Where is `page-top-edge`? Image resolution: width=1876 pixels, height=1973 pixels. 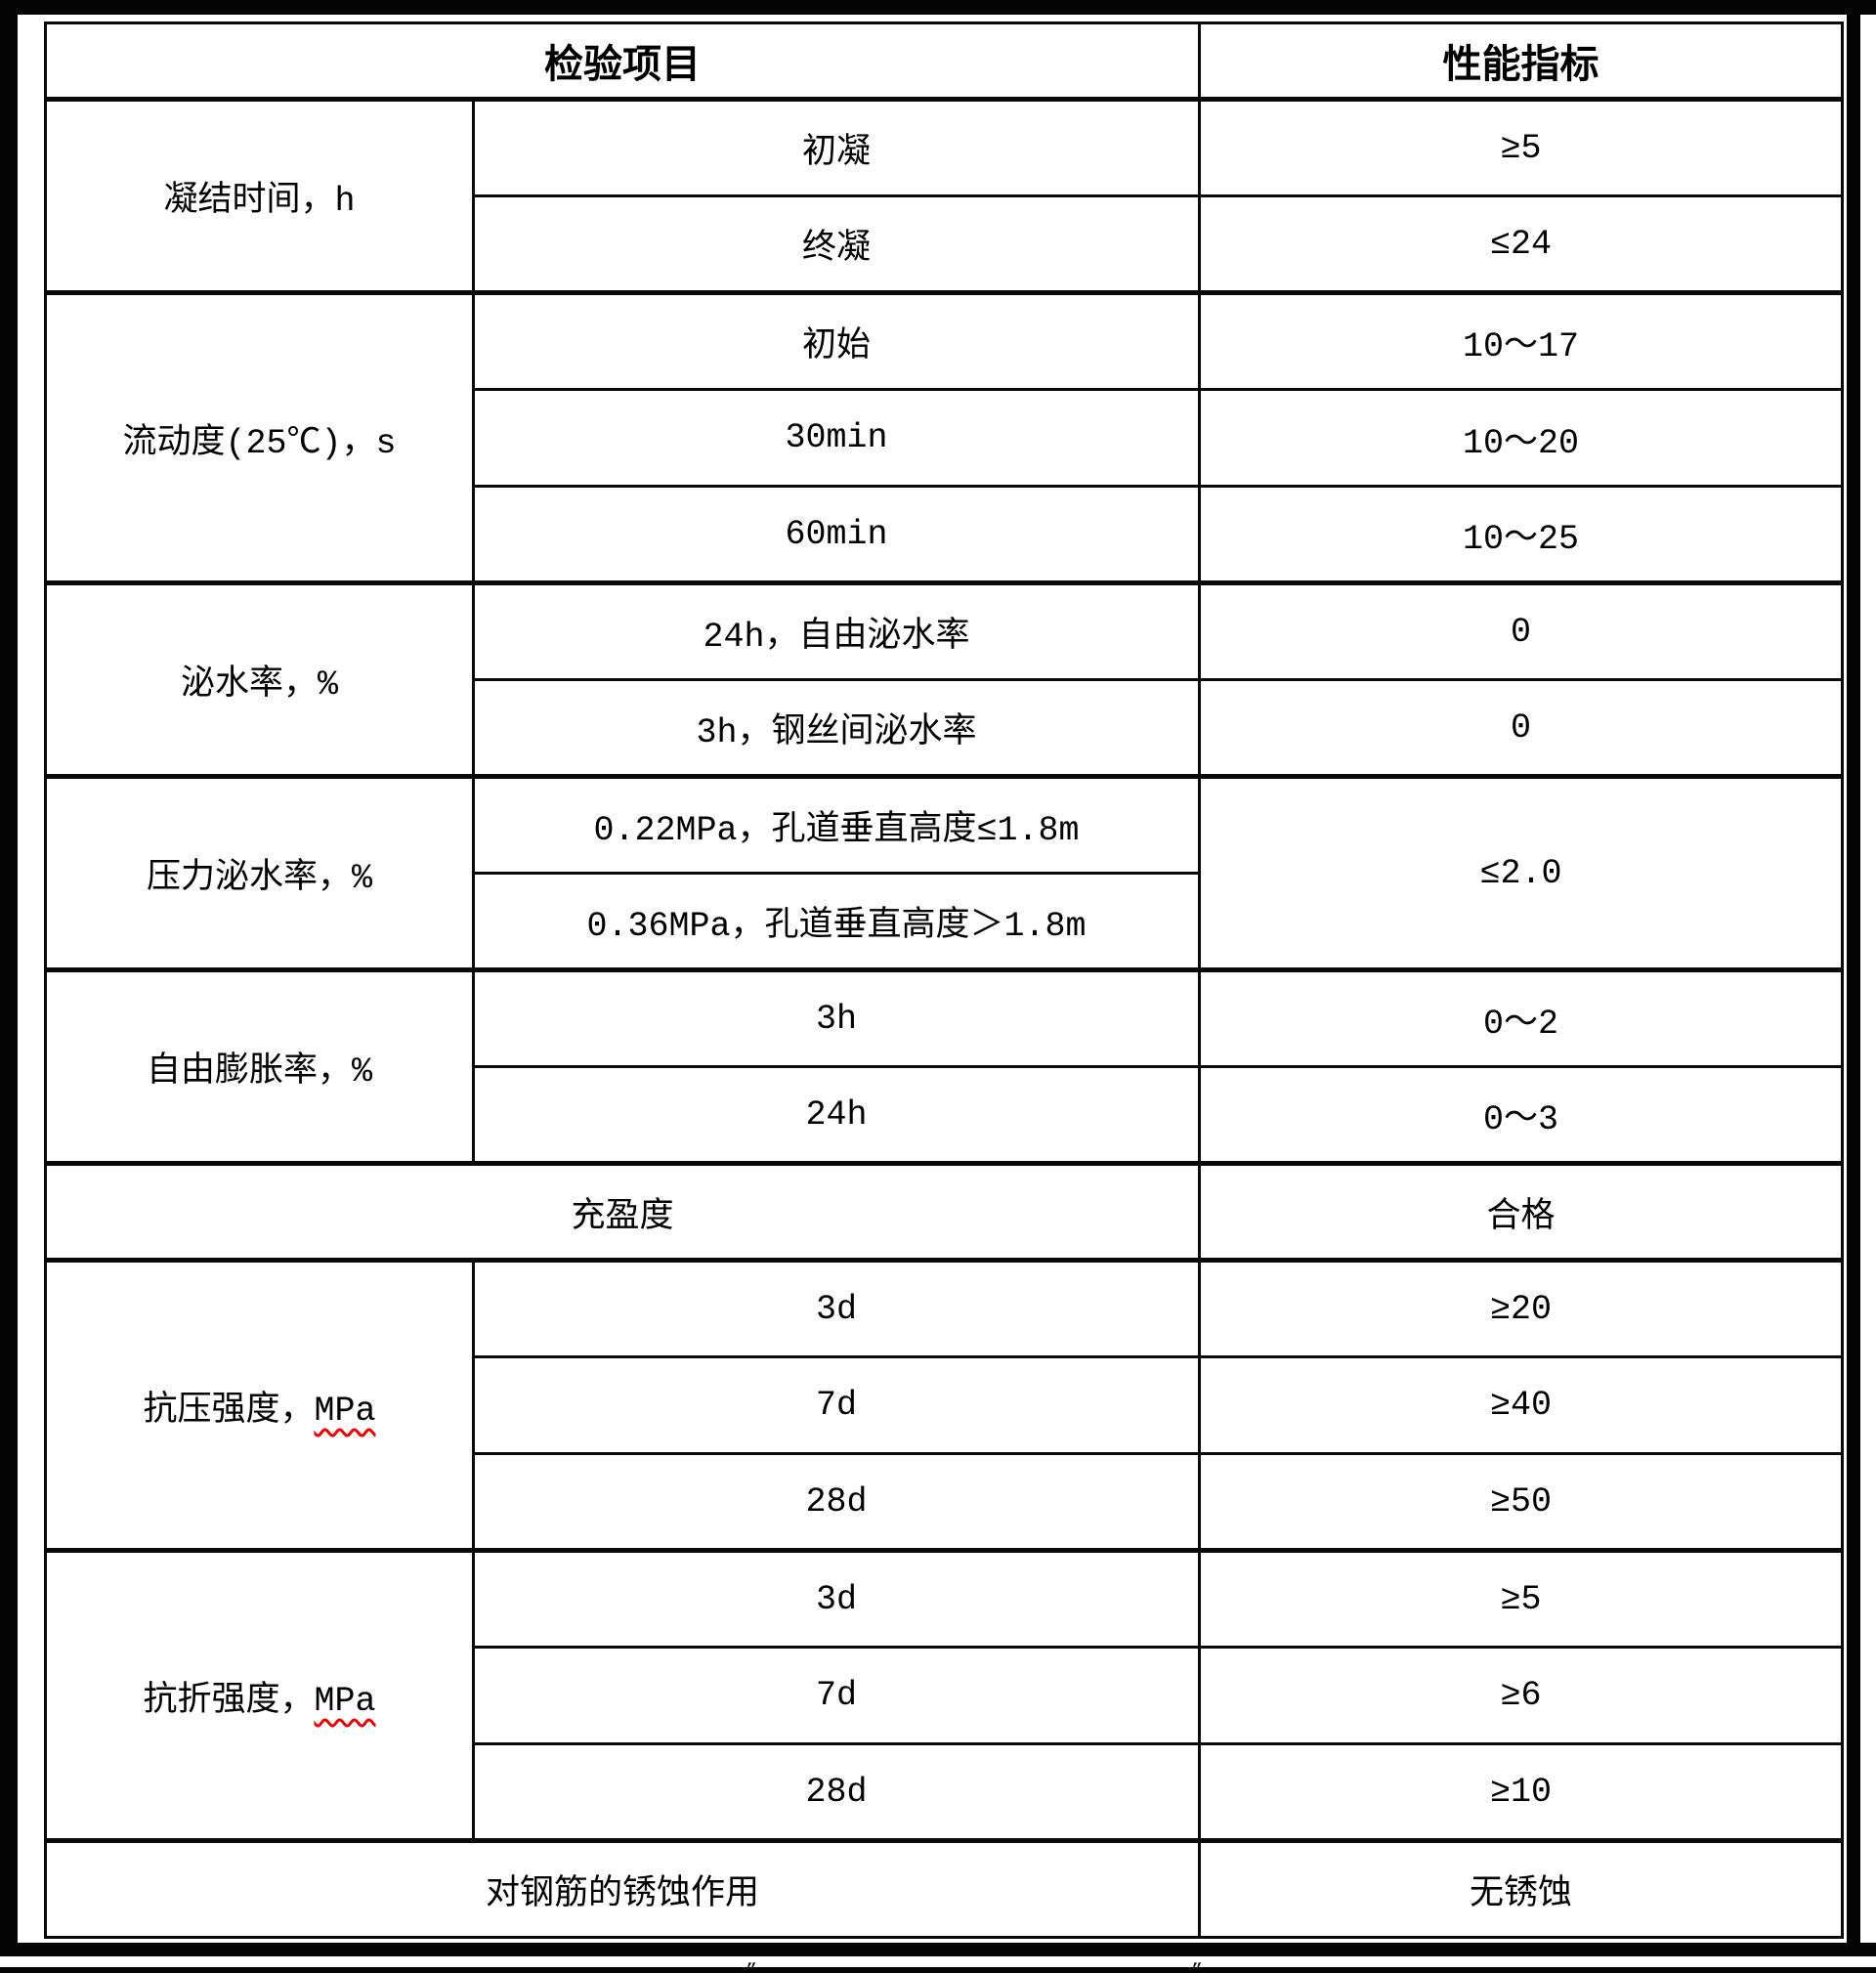 page-top-edge is located at coordinates (938, 7).